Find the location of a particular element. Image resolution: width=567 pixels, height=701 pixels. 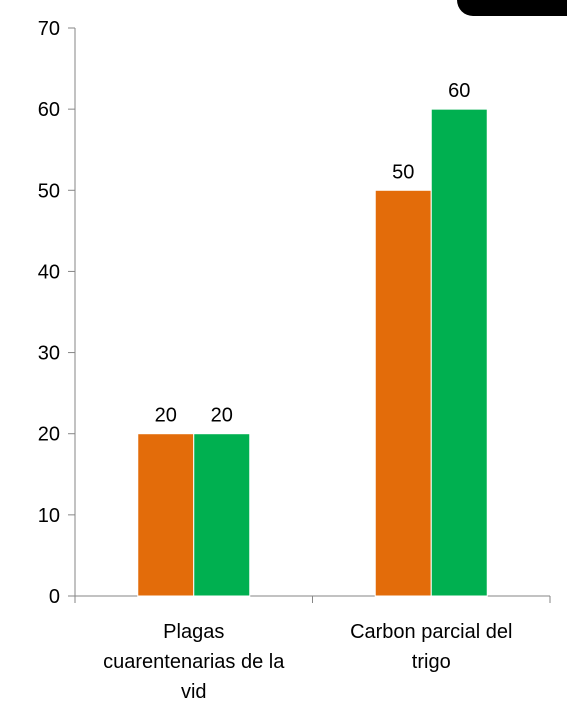

bar-s0-c1 is located at coordinates (403, 393).